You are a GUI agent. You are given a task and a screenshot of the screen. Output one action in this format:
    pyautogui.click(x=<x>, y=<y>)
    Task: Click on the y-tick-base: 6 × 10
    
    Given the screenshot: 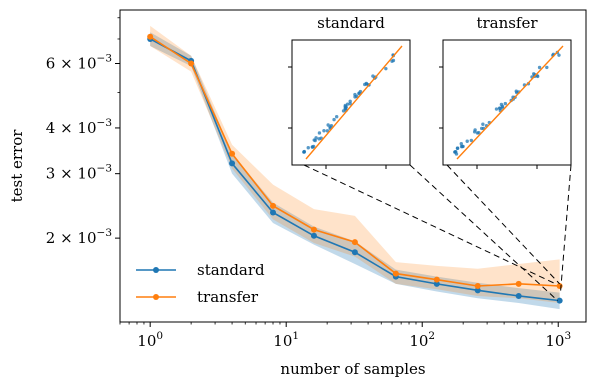 What is the action you would take?
    pyautogui.click(x=71, y=63)
    